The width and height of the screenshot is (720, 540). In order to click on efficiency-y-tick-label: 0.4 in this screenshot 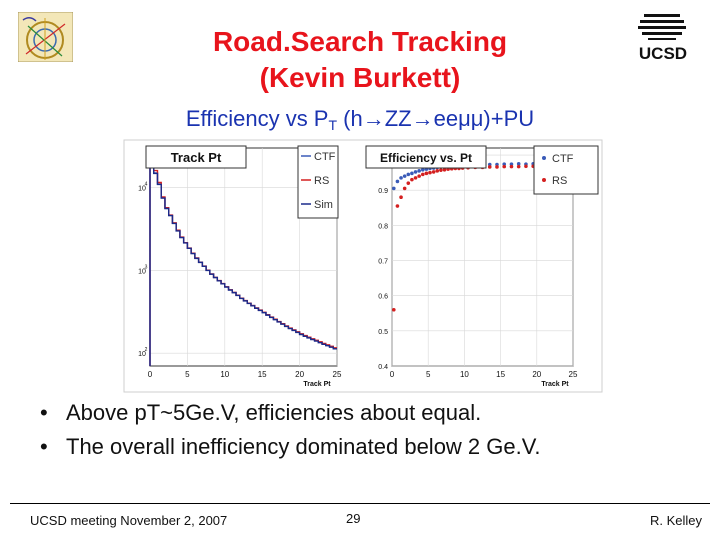, I will do `click(383, 367)`.